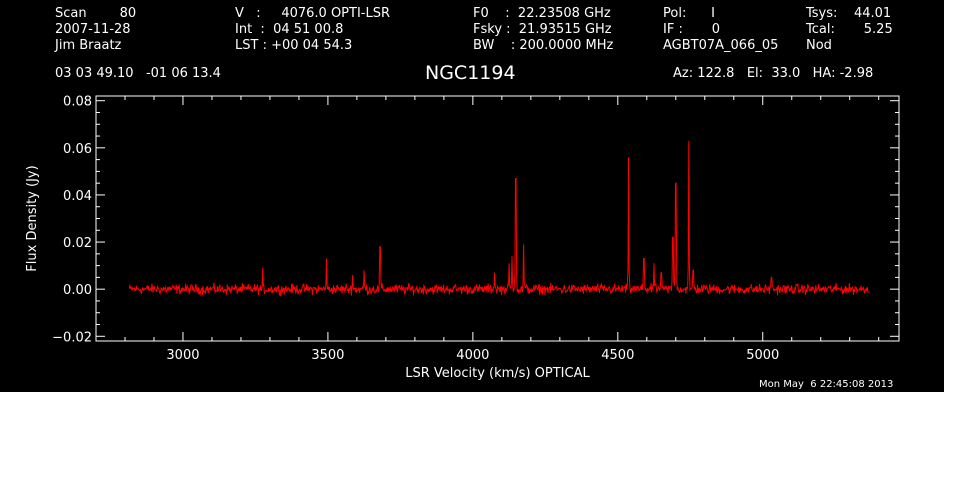 The image size is (962, 490). I want to click on x-tick-label: 3000, so click(182, 355).